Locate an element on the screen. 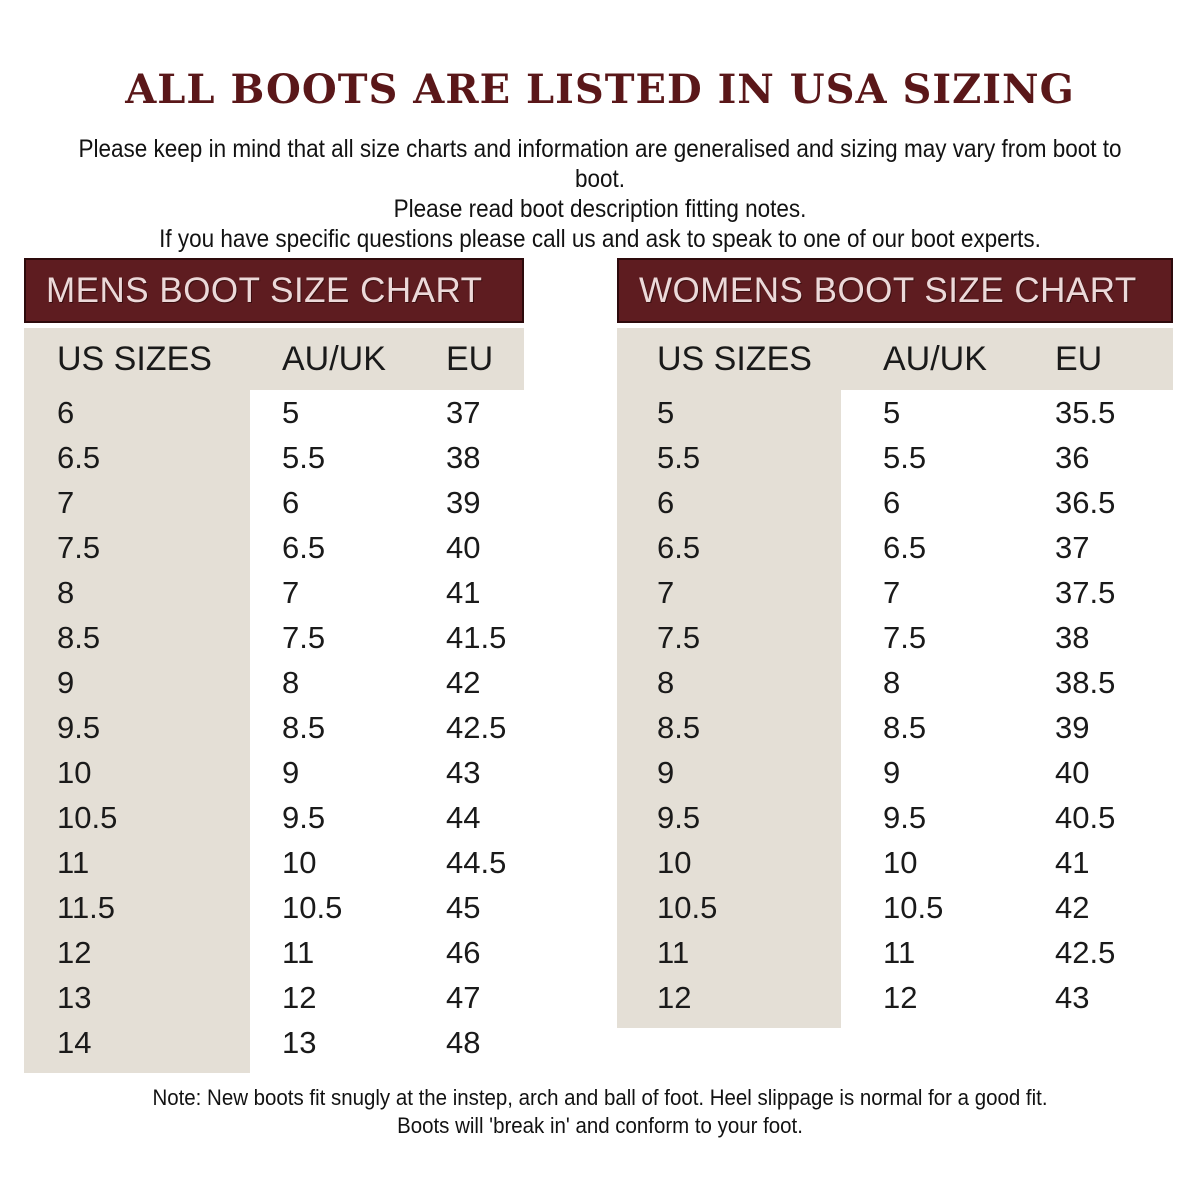  table-row: 10 10 41 is located at coordinates (895, 862).